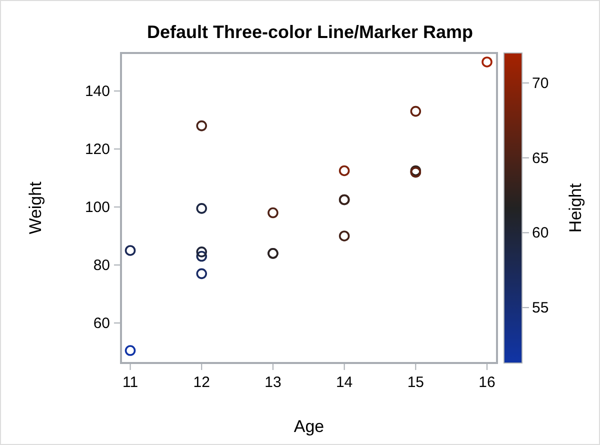 This screenshot has height=445, width=600. Describe the element at coordinates (101, 323) in the screenshot. I see `y-tick-label: 60` at that location.